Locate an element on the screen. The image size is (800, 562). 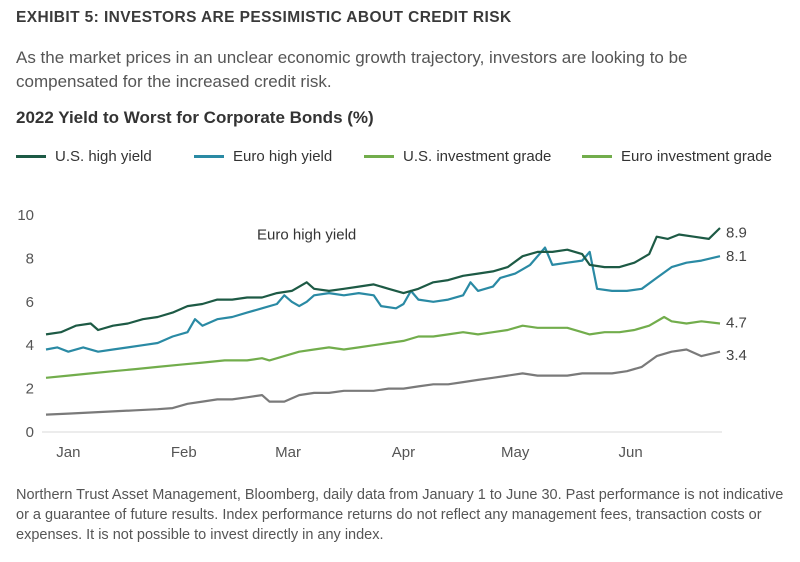
x-tick-label: Jun is located at coordinates (631, 452).